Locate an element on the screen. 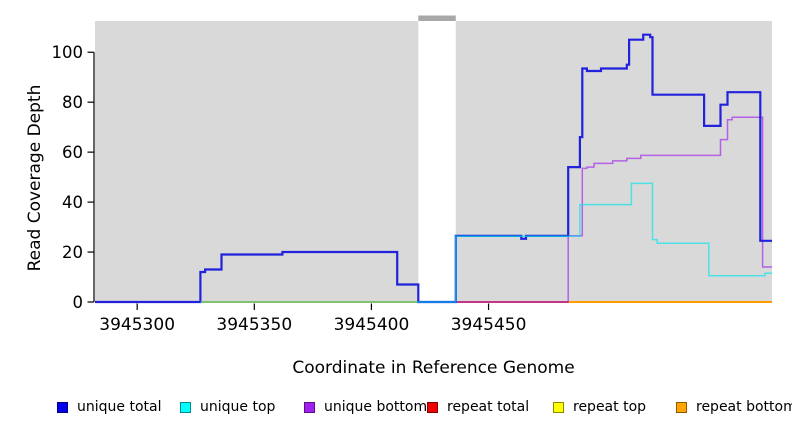 This screenshot has height=432, width=792. legend-item-repeat-bottom: repeat bottom is located at coordinates (734, 407).